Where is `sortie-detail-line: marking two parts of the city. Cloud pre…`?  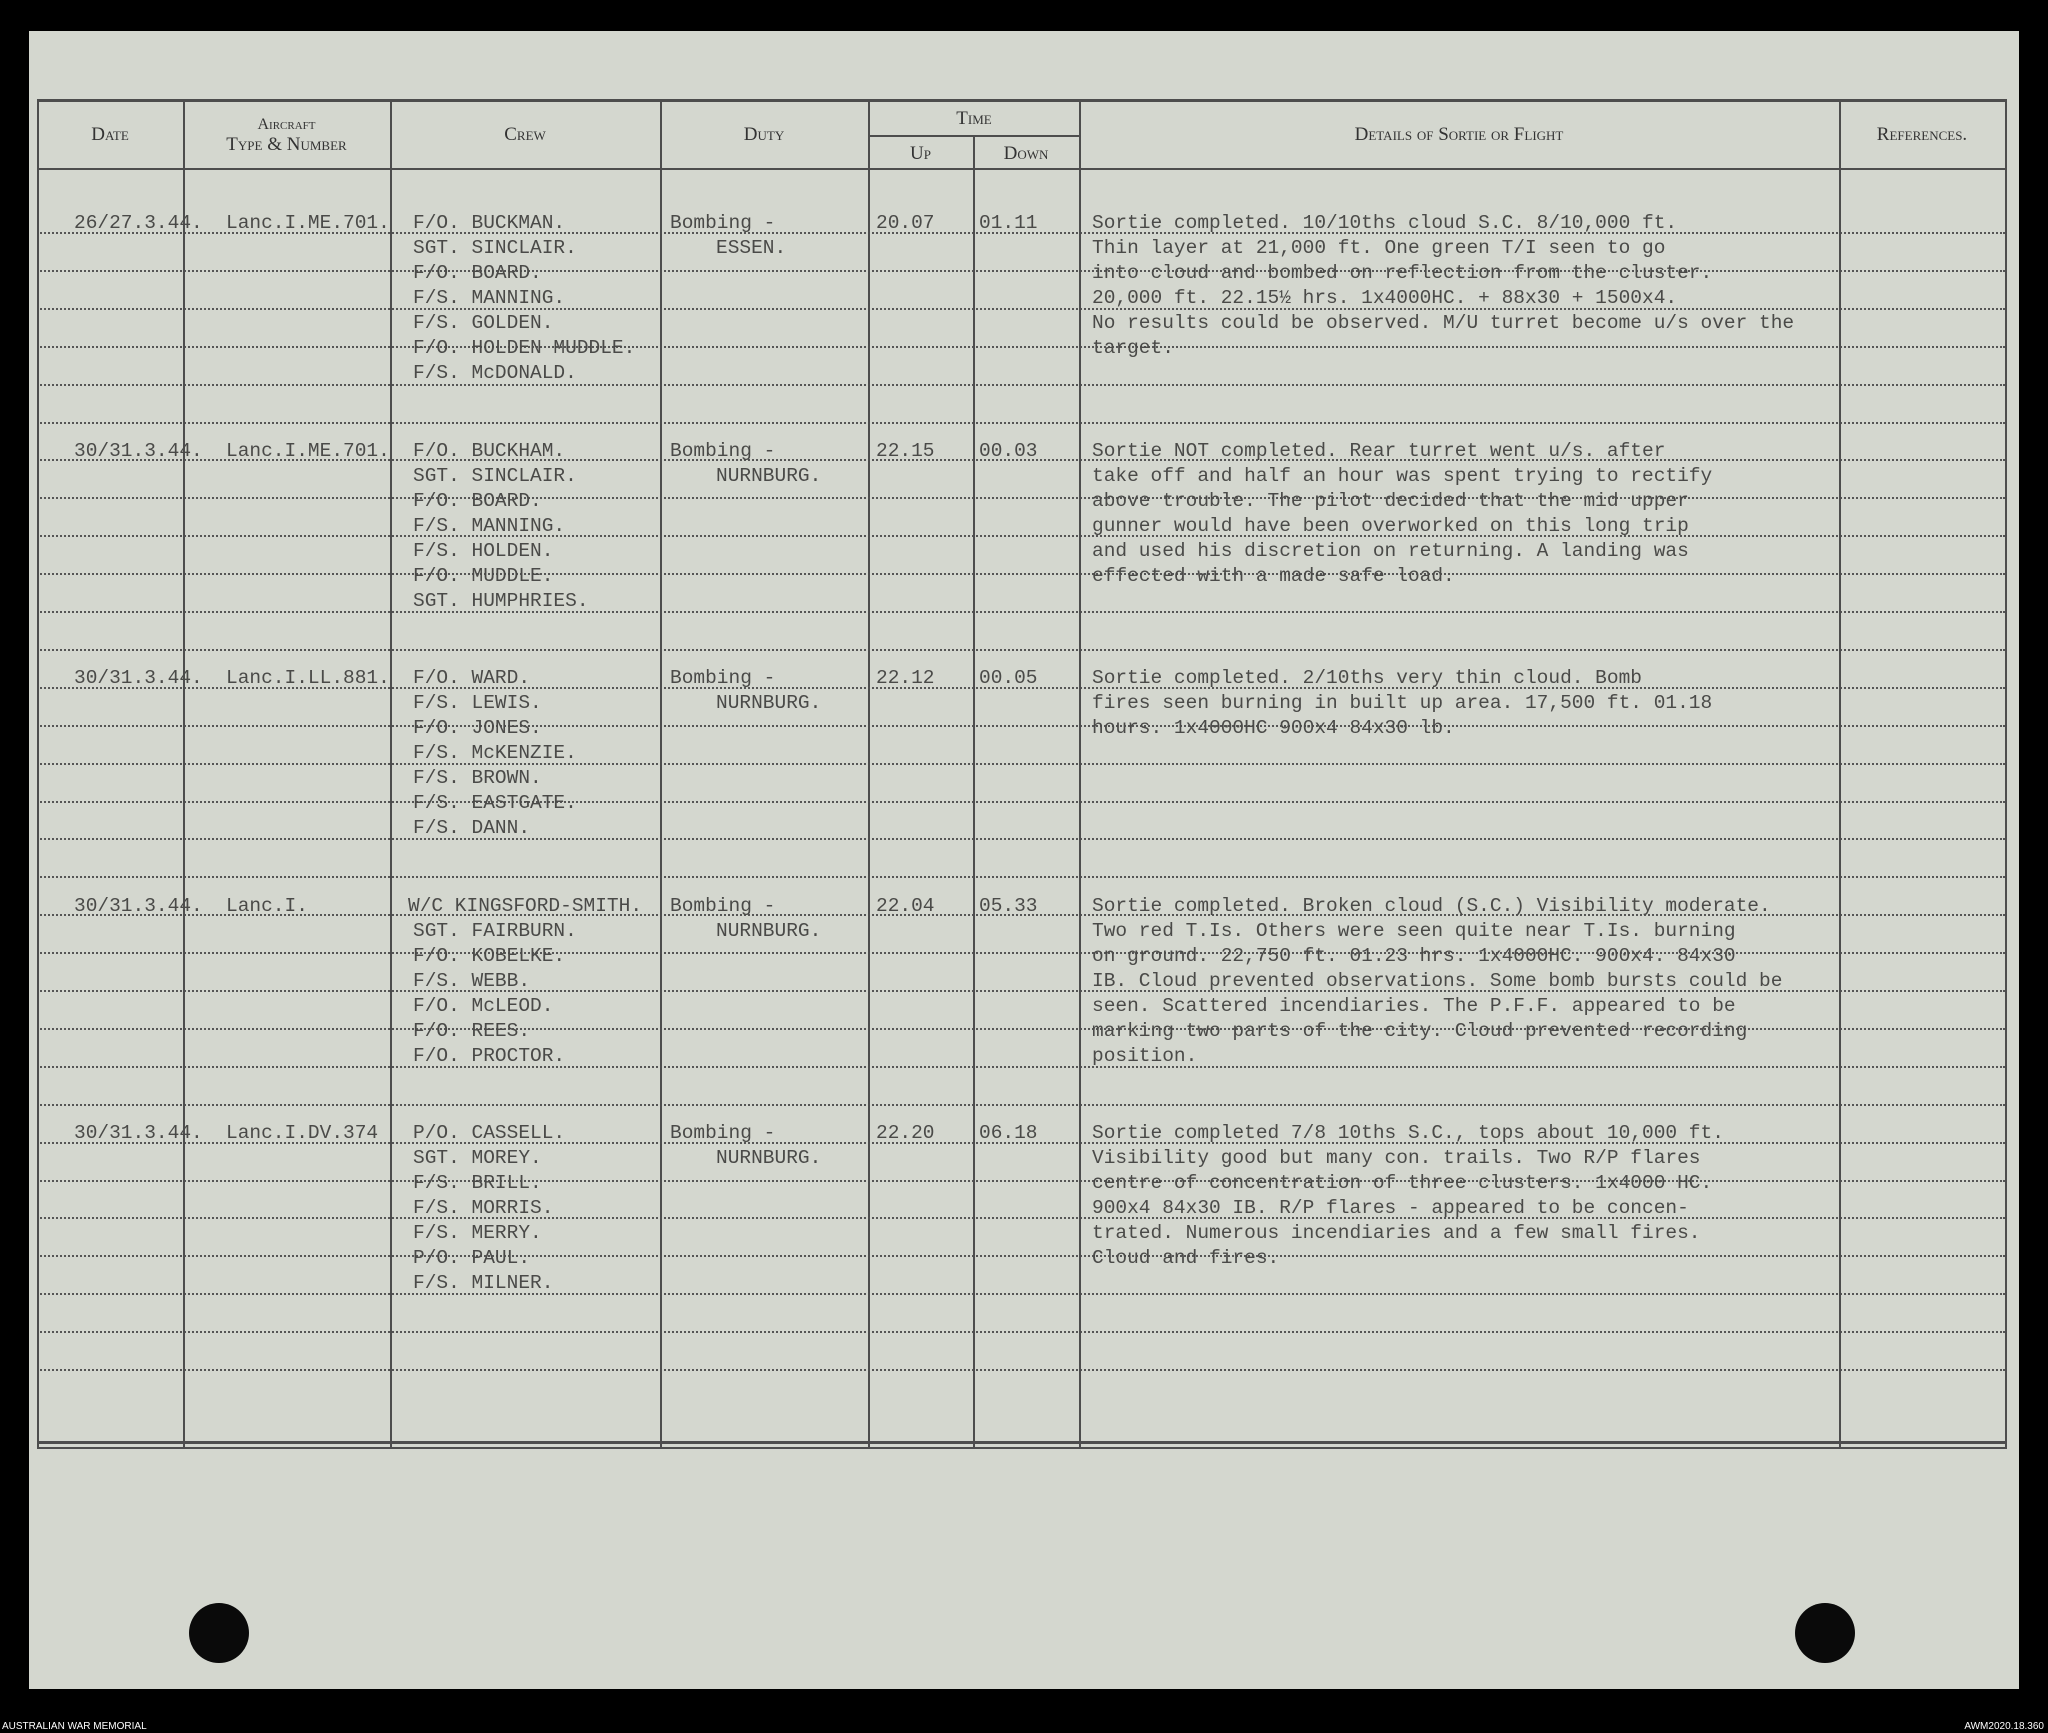
sortie-detail-line: marking two parts of the city. Cloud pre… is located at coordinates (1420, 1030).